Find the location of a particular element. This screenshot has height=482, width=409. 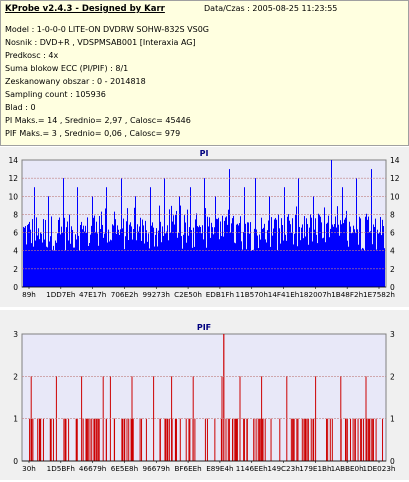

x-tick-label: BF6EEh is located at coordinates (187, 468).